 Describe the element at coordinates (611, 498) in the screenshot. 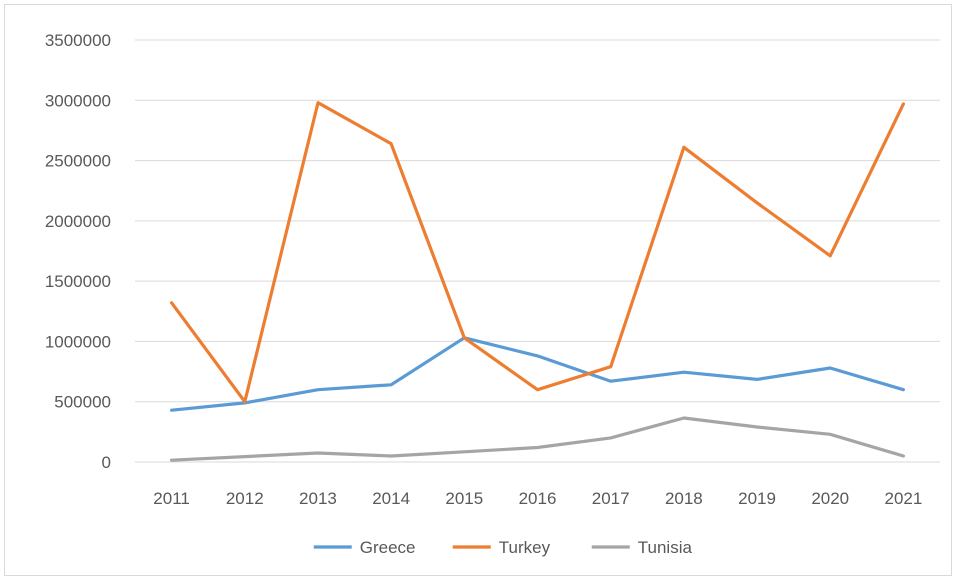

I see `x-tick-label: 2017` at that location.